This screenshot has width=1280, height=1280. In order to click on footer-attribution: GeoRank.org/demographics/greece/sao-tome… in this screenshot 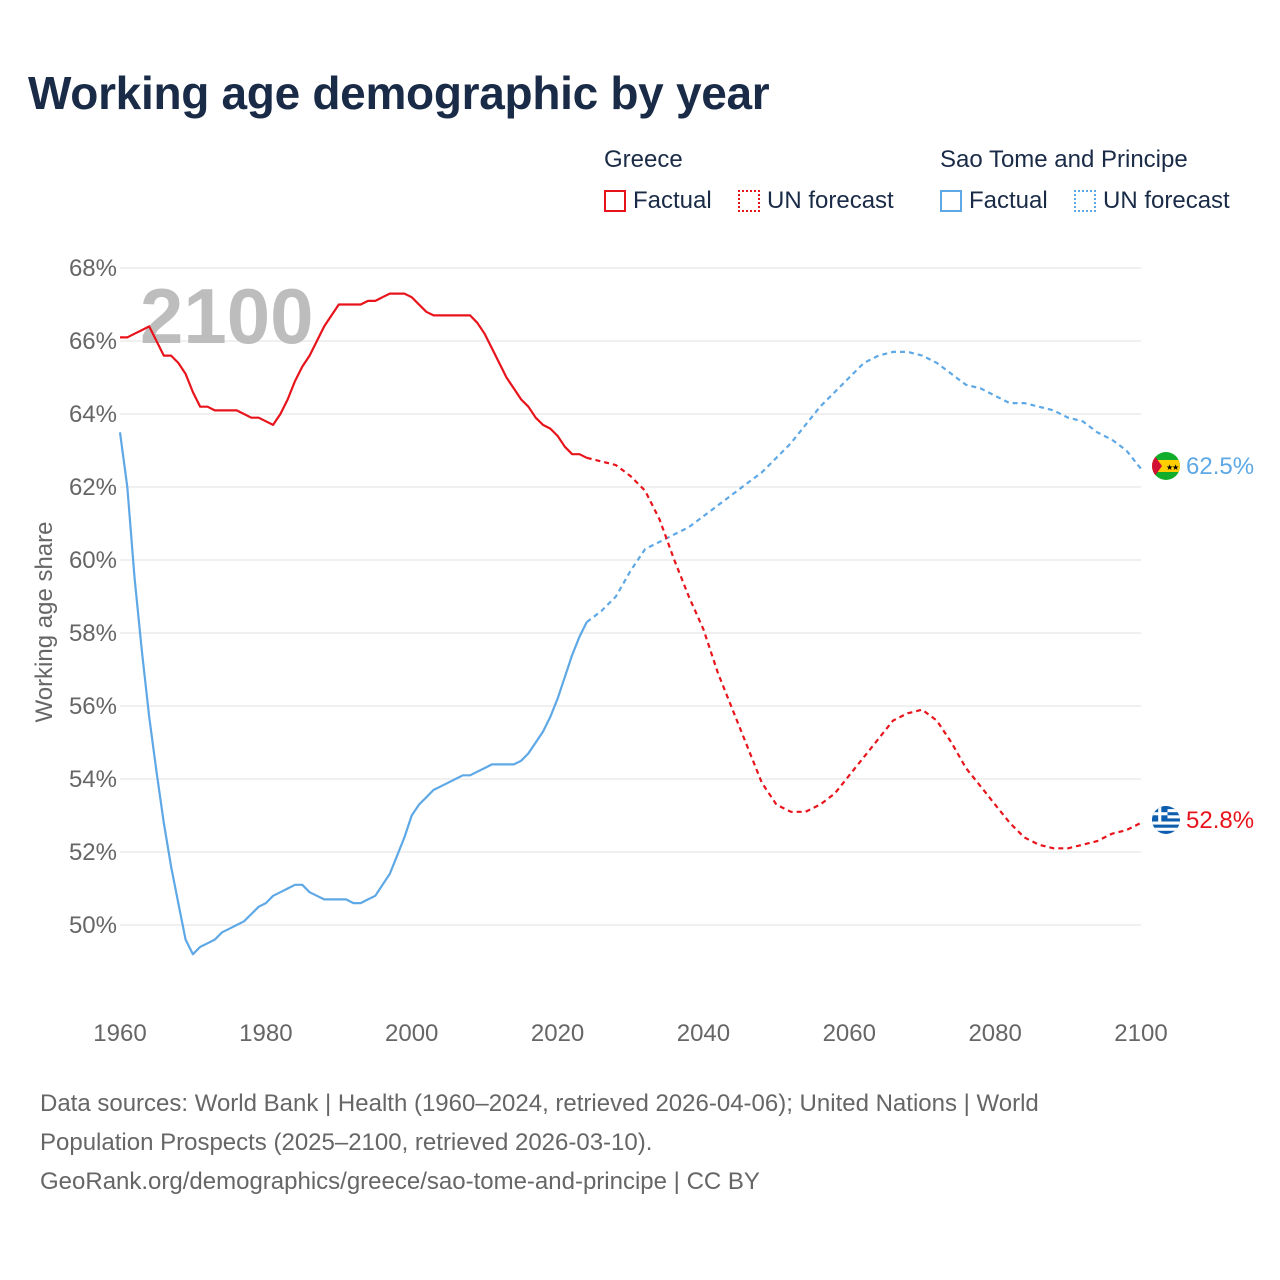, I will do `click(400, 1181)`.